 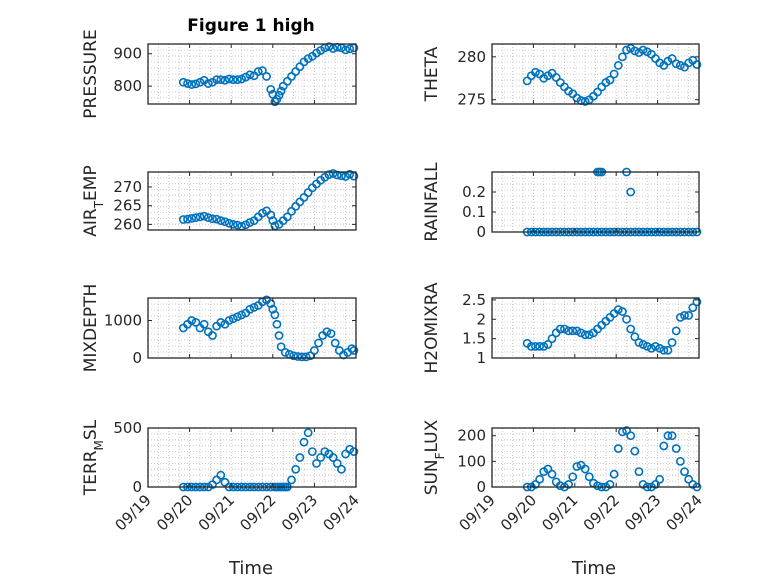 What do you see at coordinates (471, 100) in the screenshot?
I see `y-tick-label: 275` at bounding box center [471, 100].